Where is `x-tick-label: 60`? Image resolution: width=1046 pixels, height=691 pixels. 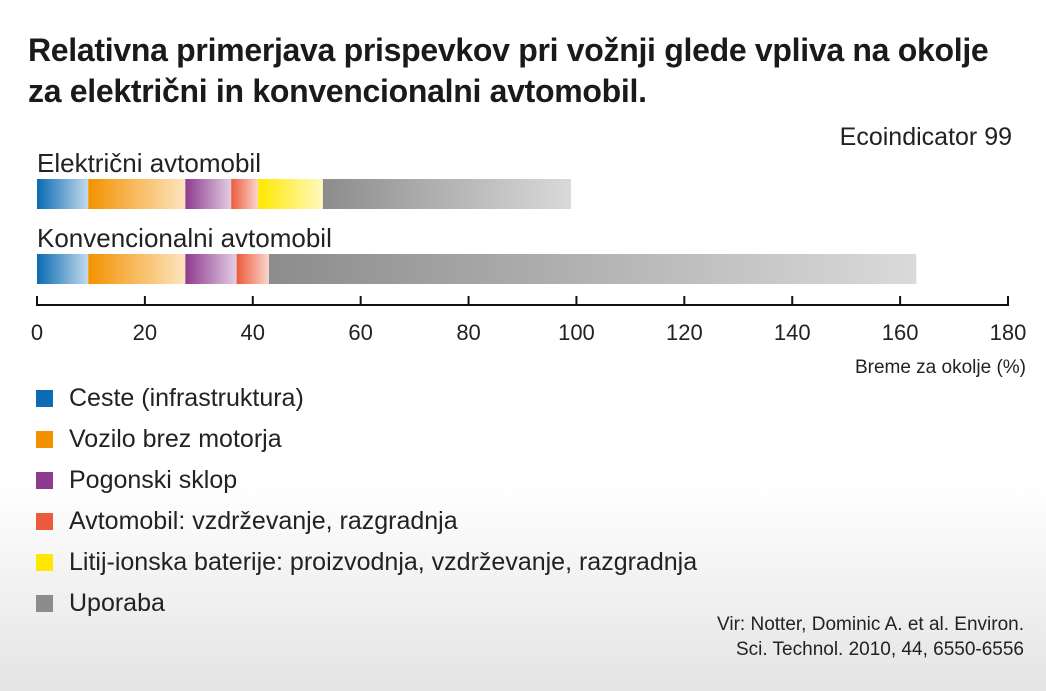 x-tick-label: 60 is located at coordinates (360, 332).